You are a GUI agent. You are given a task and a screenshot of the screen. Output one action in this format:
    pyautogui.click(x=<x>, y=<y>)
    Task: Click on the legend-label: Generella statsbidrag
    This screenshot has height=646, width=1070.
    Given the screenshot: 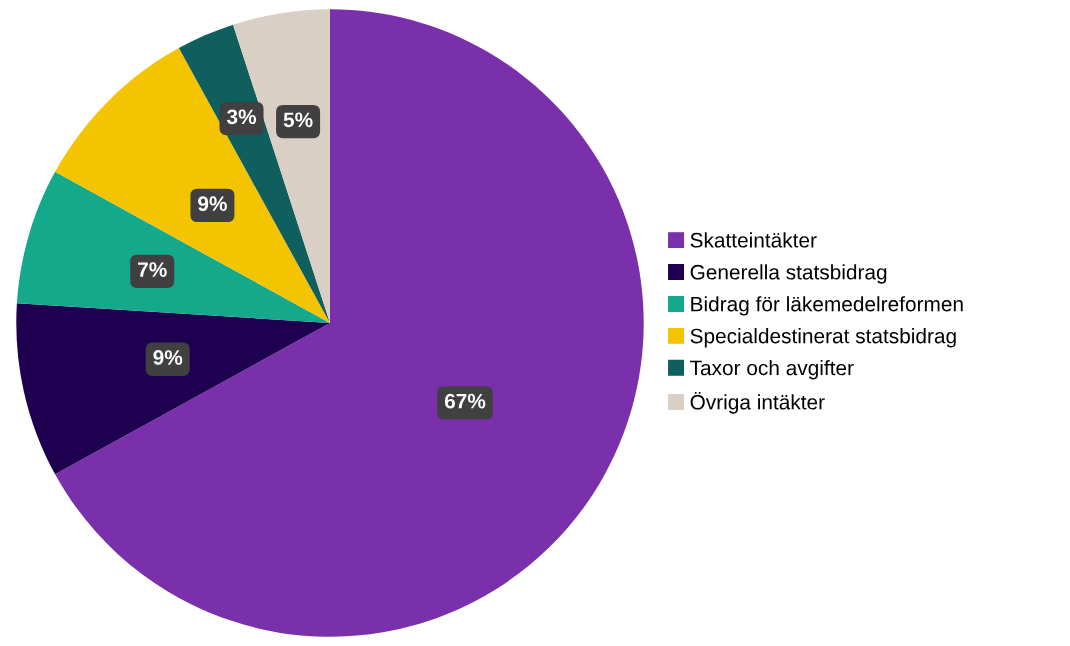 What is the action you would take?
    pyautogui.click(x=788, y=274)
    